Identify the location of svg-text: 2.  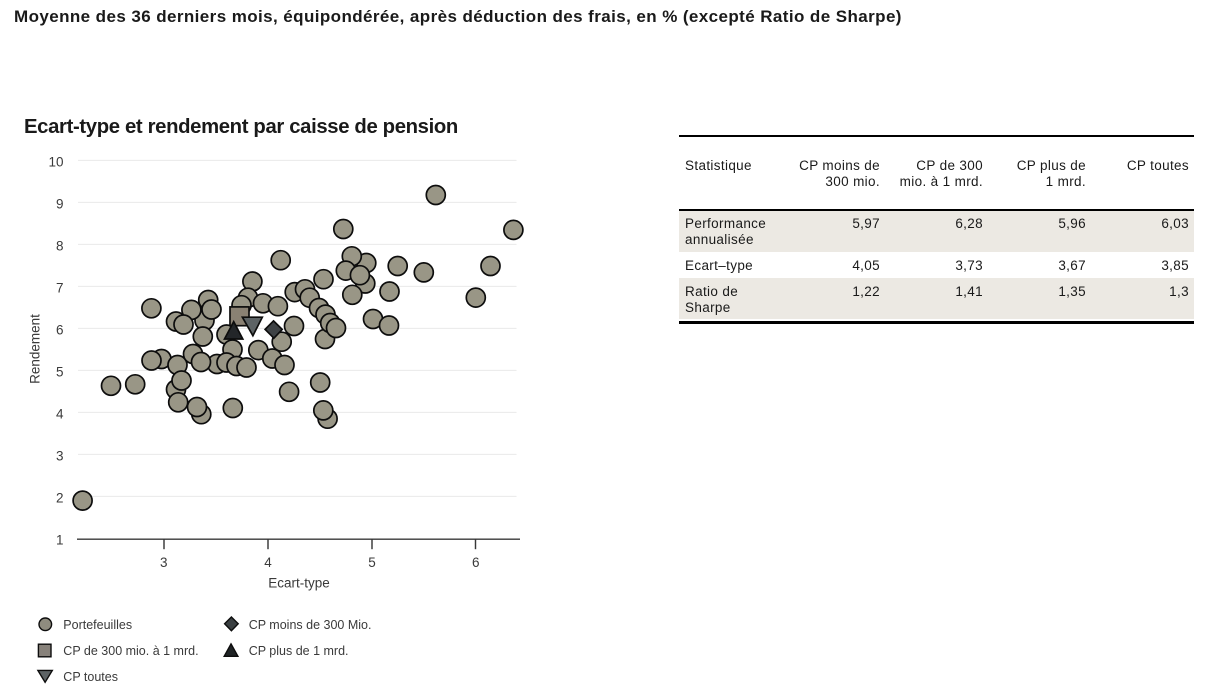
(60, 497).